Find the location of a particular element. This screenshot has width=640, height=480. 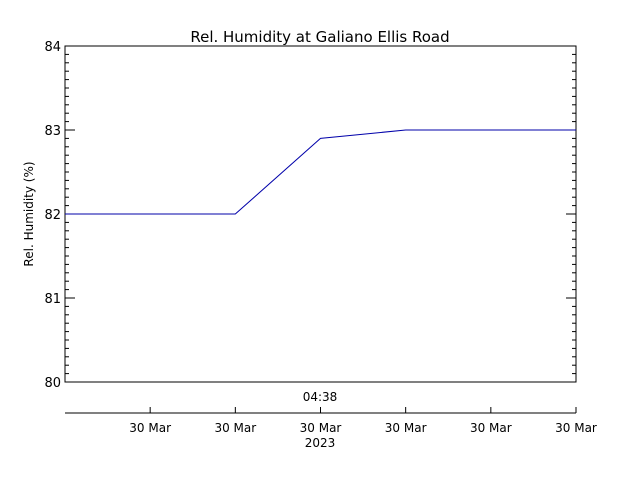

y-tick-label: 83 is located at coordinates (52, 131).